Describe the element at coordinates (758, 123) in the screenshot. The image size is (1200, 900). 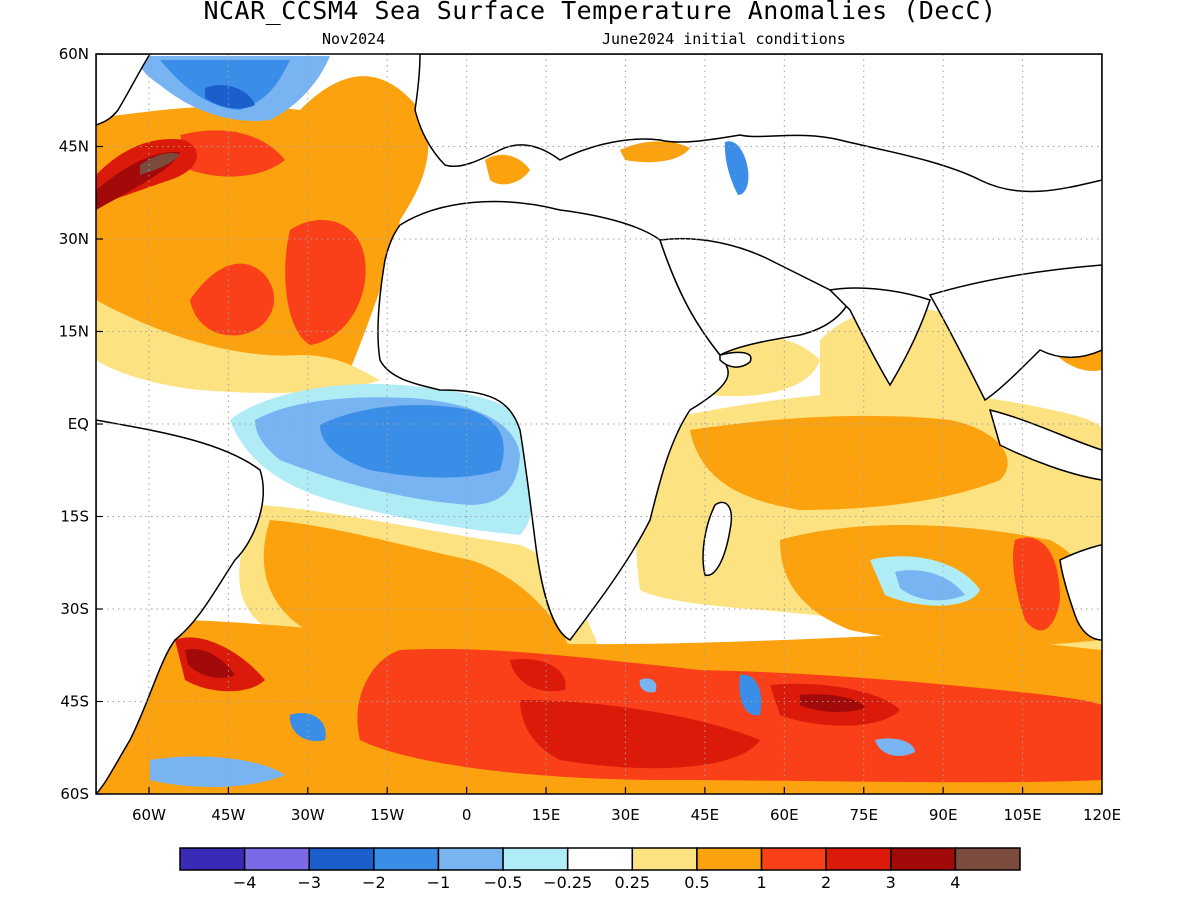
I see `landmass-europe` at that location.